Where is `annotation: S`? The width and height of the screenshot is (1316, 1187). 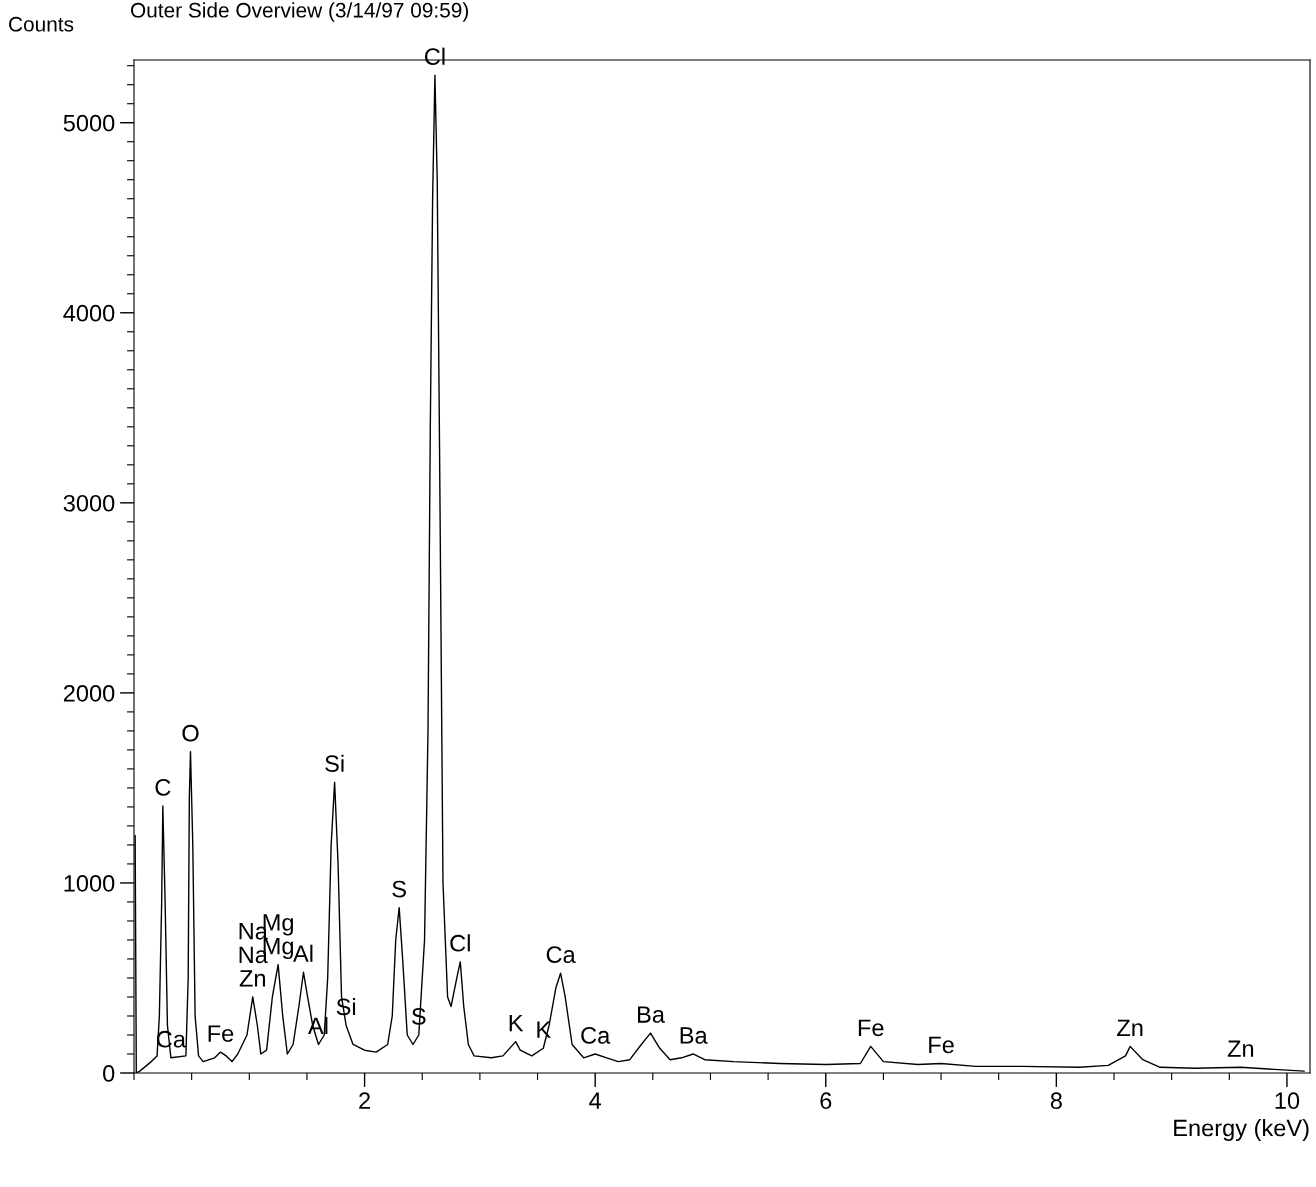
annotation: S is located at coordinates (399, 889).